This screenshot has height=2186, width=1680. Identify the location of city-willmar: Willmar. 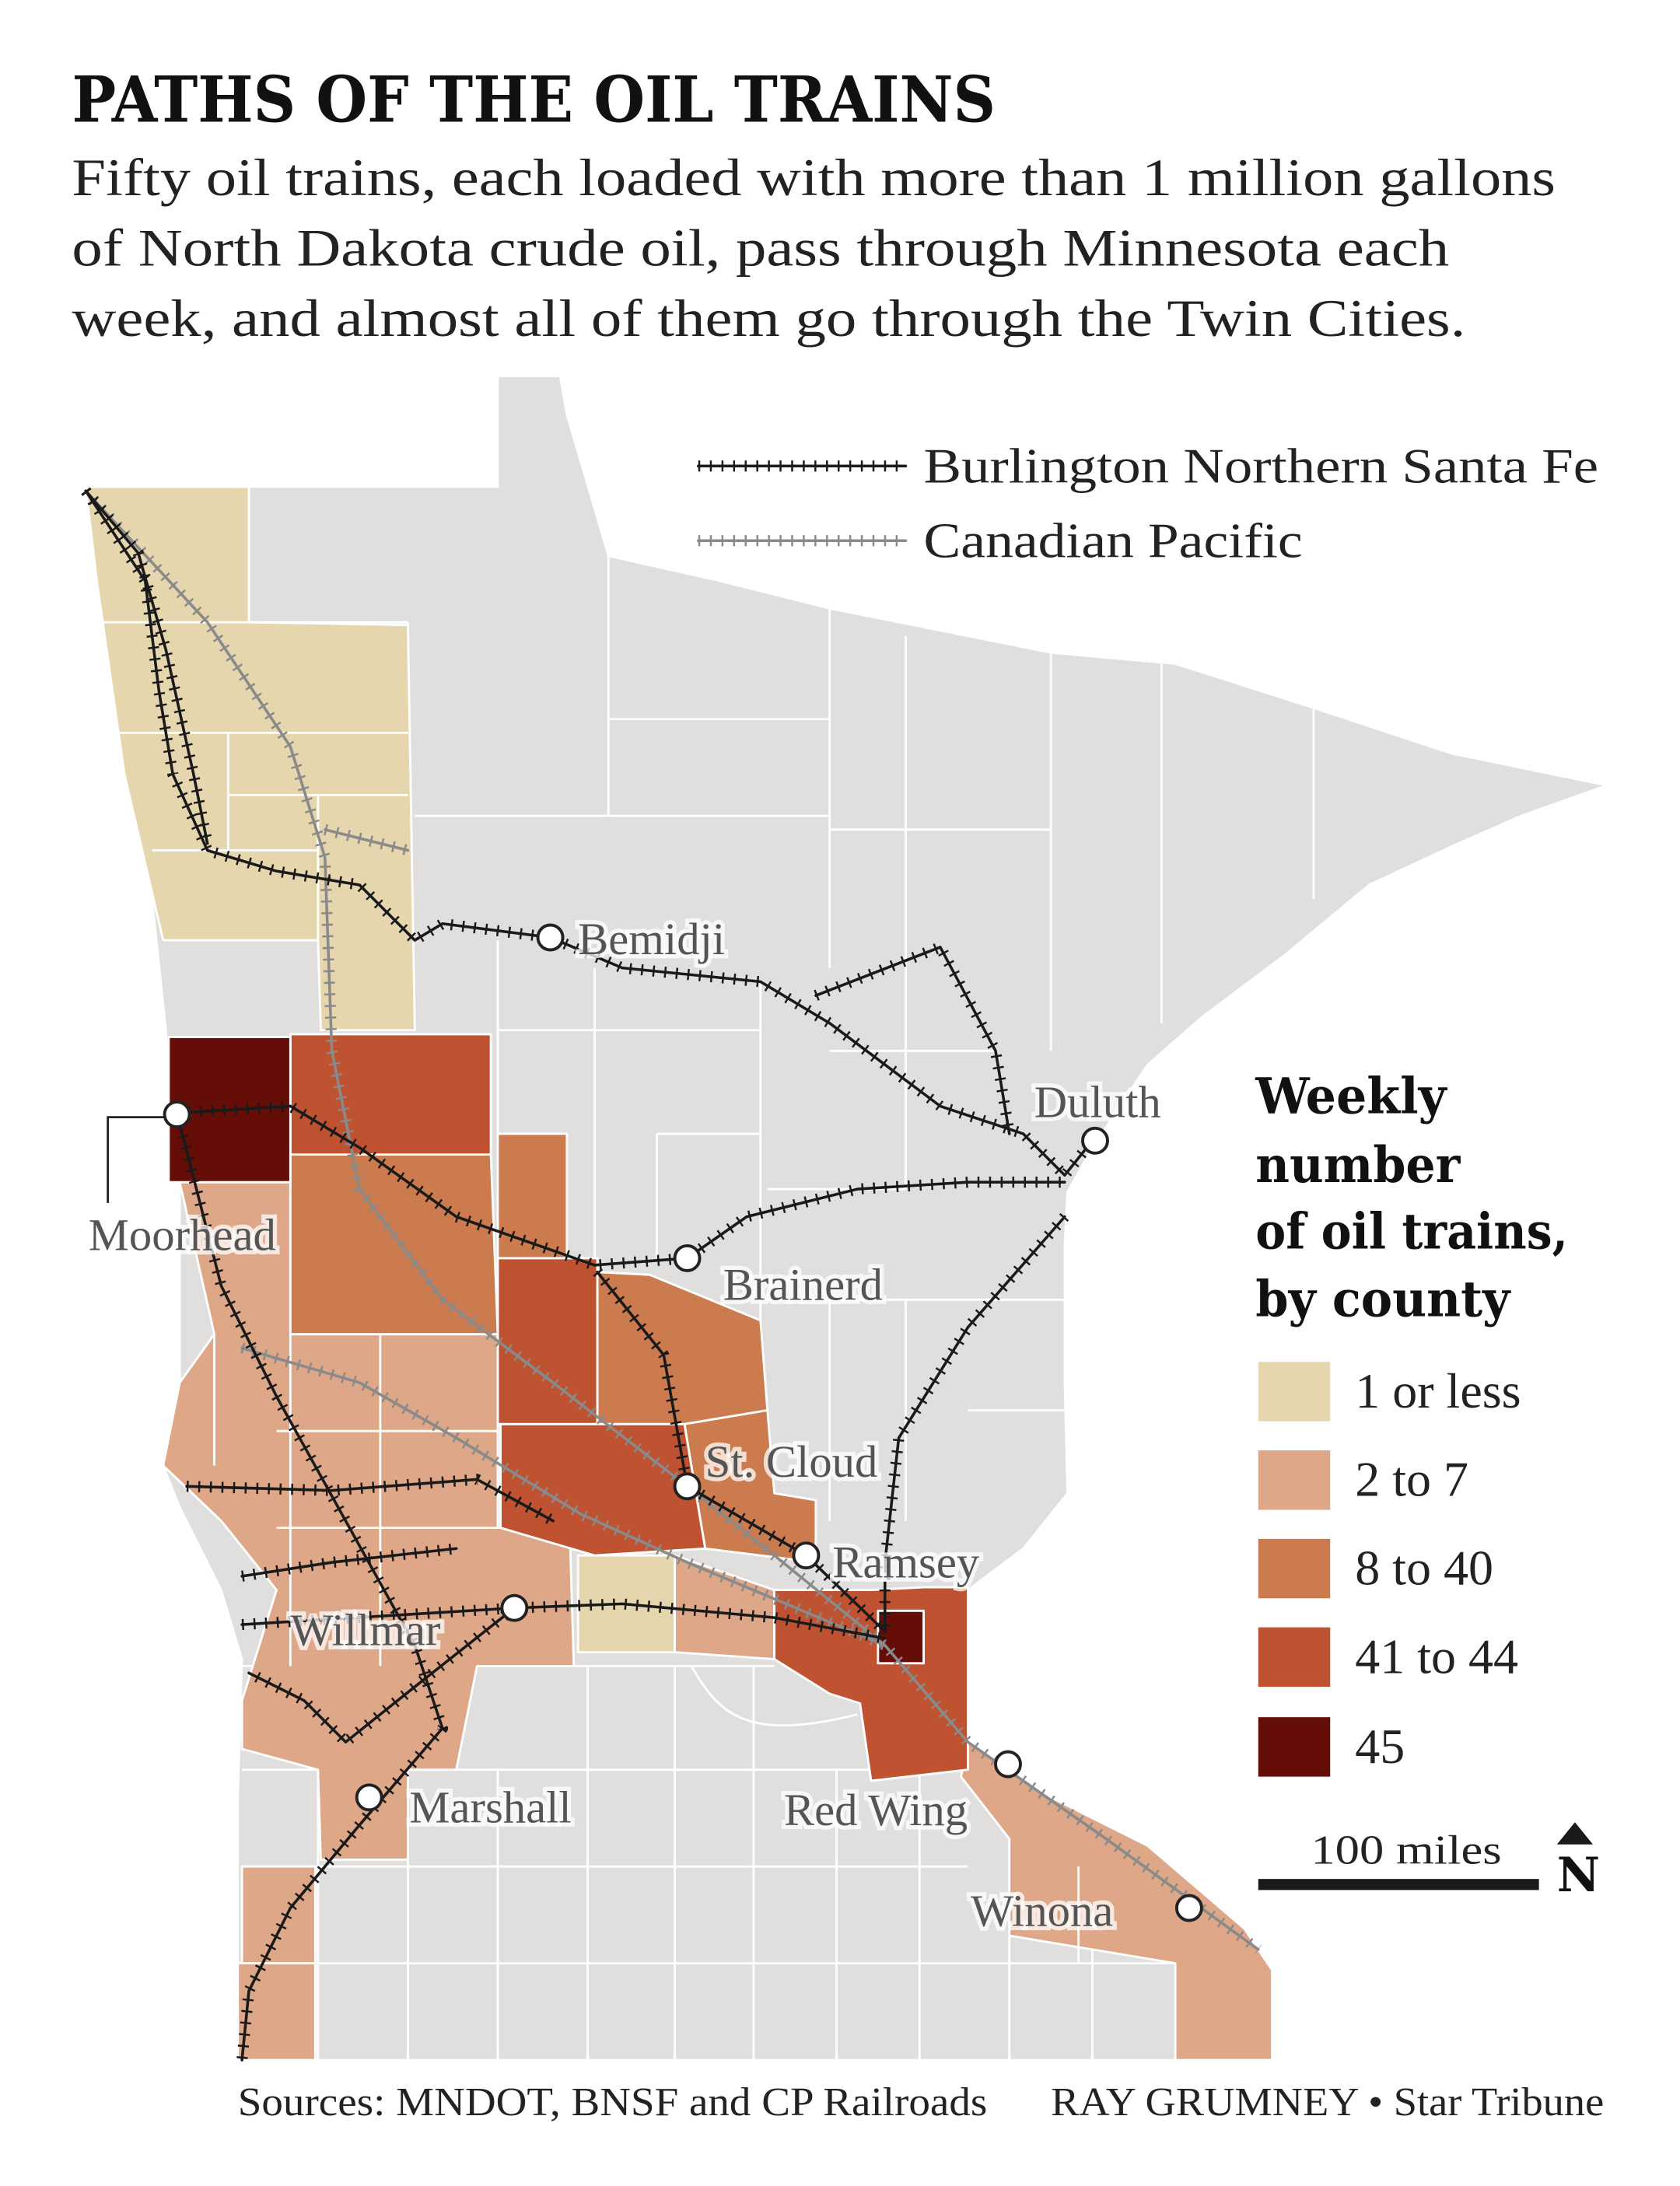
(407, 1626).